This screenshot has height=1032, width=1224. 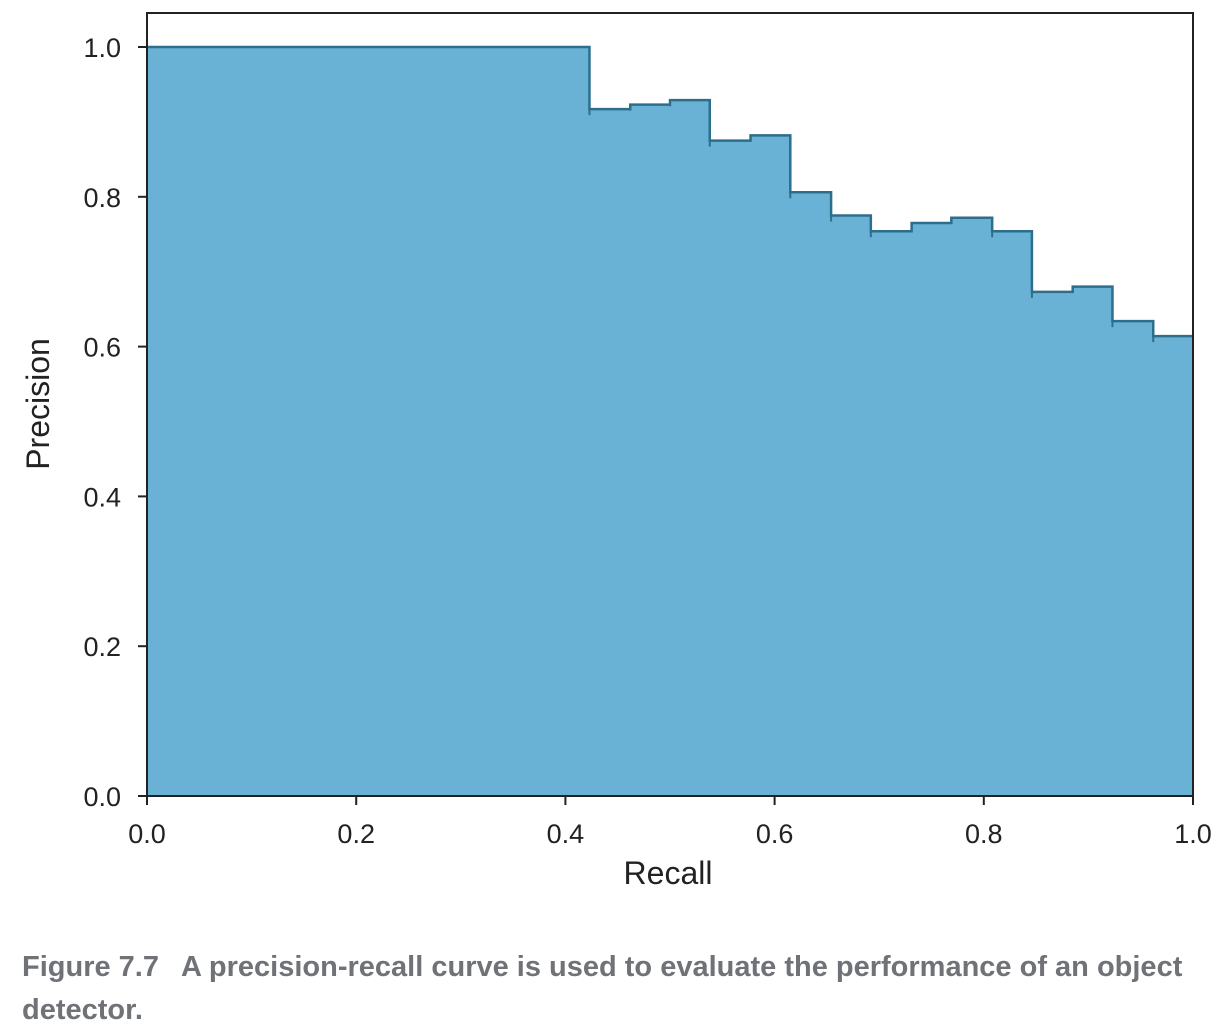 I want to click on x-tick-label: 0.8, so click(x=984, y=834).